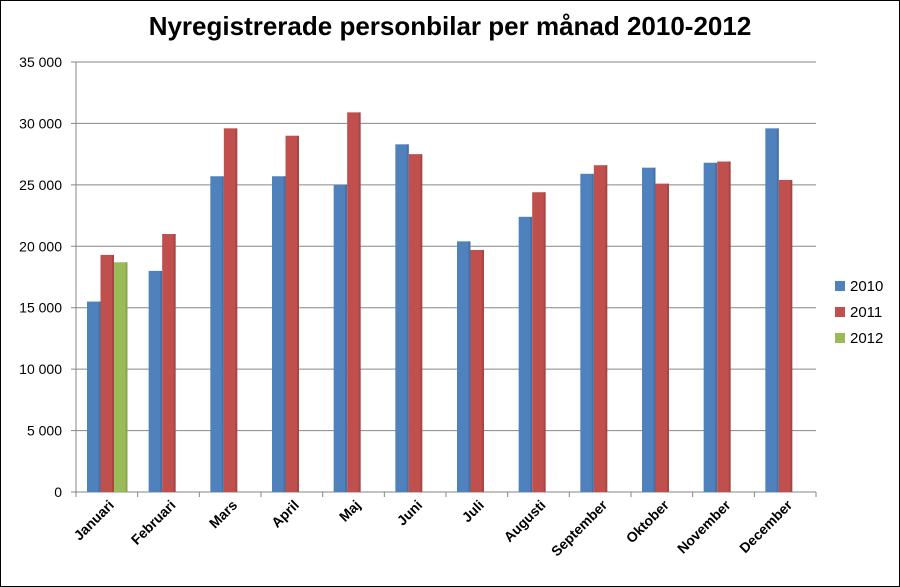 This screenshot has width=900, height=587. Describe the element at coordinates (93, 520) in the screenshot. I see `x-tick-label: Januari` at that location.